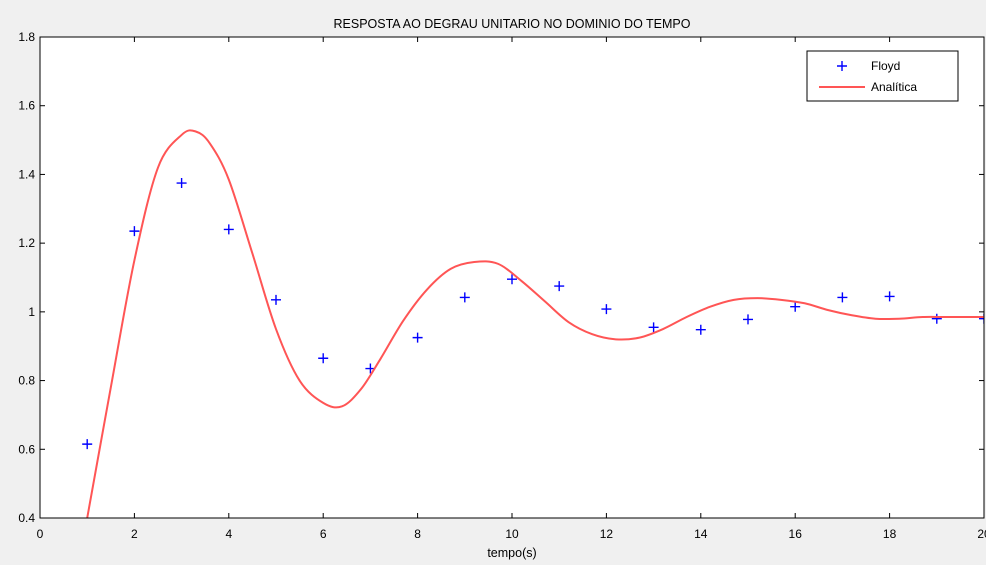 The height and width of the screenshot is (565, 986). I want to click on y-tick-label: 0.8, so click(26, 381).